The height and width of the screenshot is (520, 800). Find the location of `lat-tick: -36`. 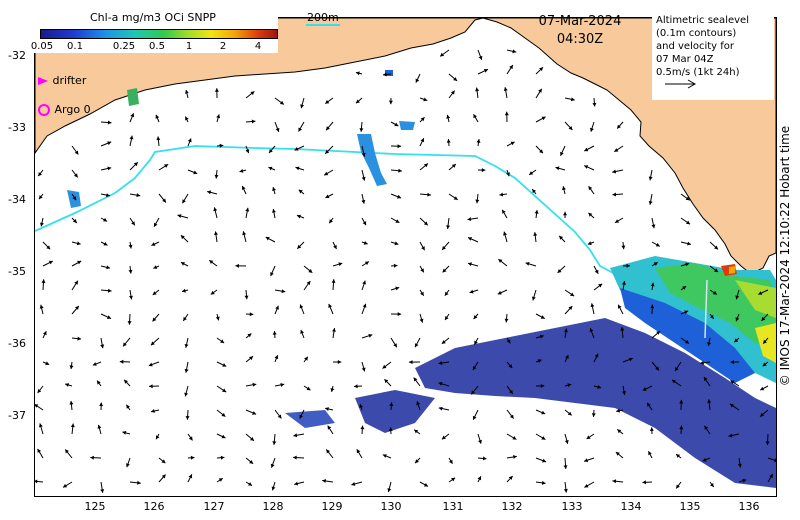

lat-tick: -36 is located at coordinates (17, 343).